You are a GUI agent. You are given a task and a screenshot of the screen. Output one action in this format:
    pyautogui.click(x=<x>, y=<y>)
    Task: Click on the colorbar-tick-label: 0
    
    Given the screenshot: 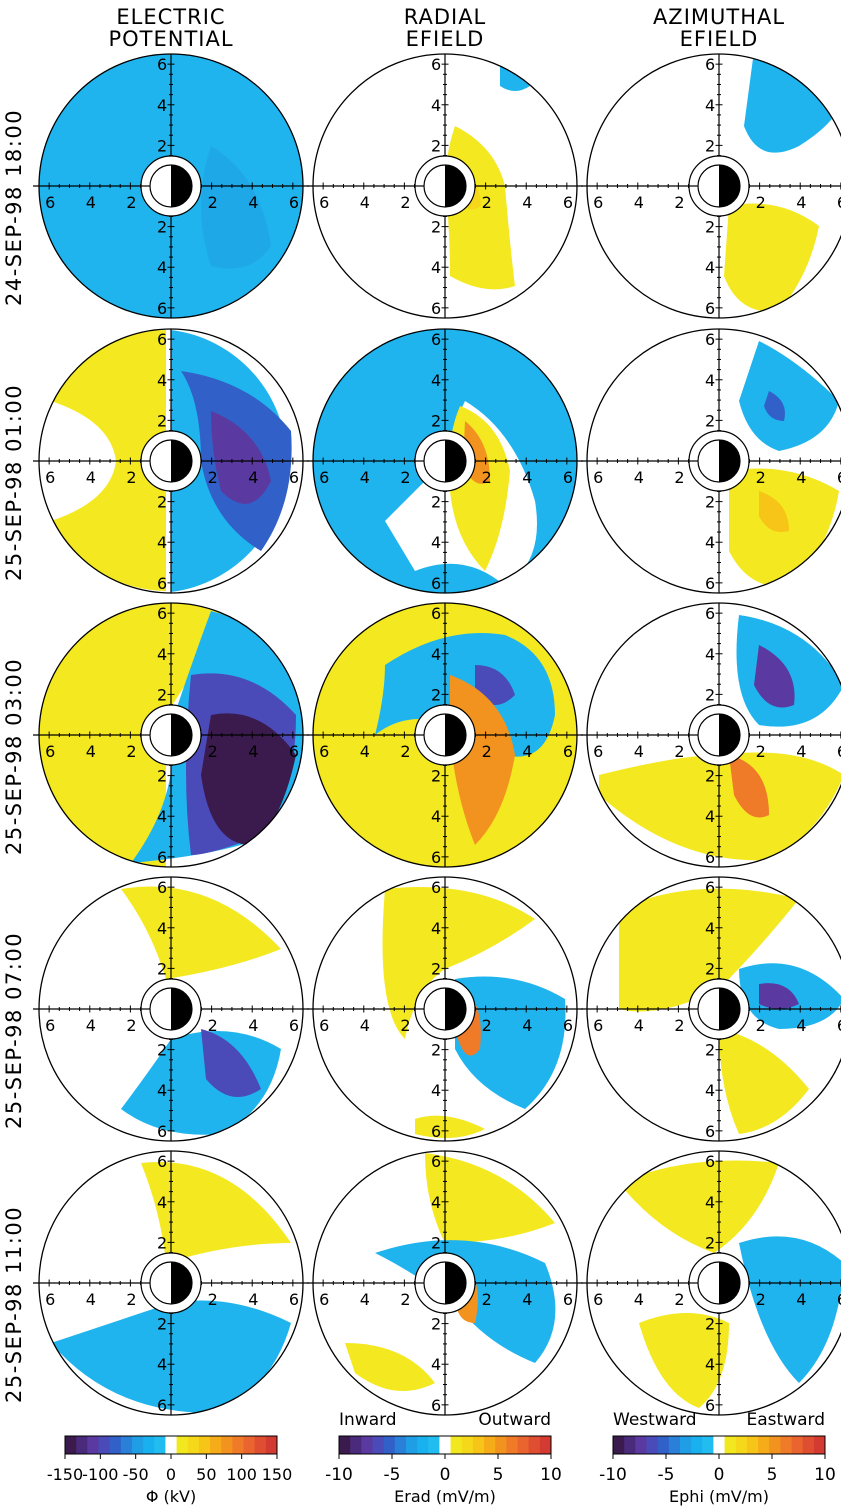 What is the action you would take?
    pyautogui.click(x=445, y=1475)
    